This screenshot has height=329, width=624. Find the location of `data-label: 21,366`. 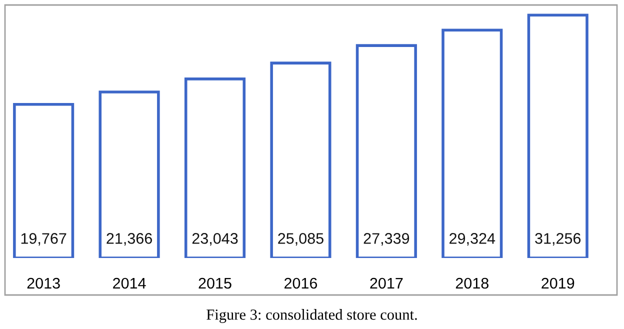

data-label: 21,366 is located at coordinates (129, 239).